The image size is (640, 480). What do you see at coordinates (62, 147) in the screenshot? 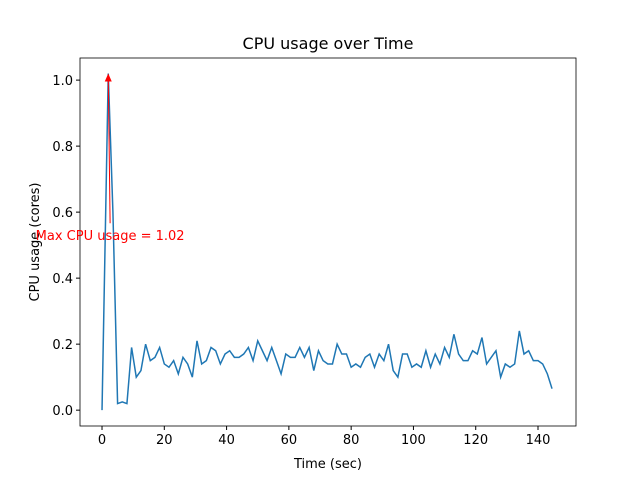
I see `y-tick-label: 0.8` at bounding box center [62, 147].